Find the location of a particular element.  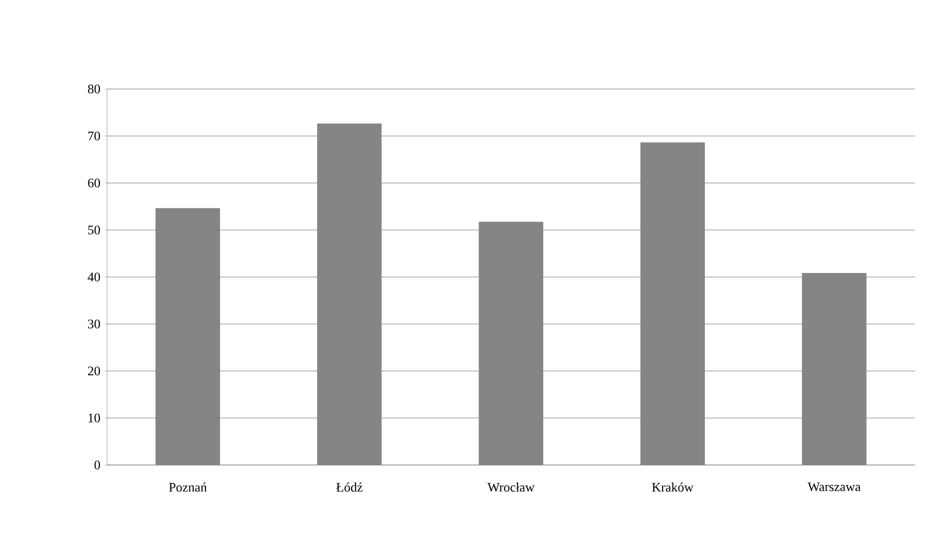

y-tick-label: 80 is located at coordinates (94, 89).